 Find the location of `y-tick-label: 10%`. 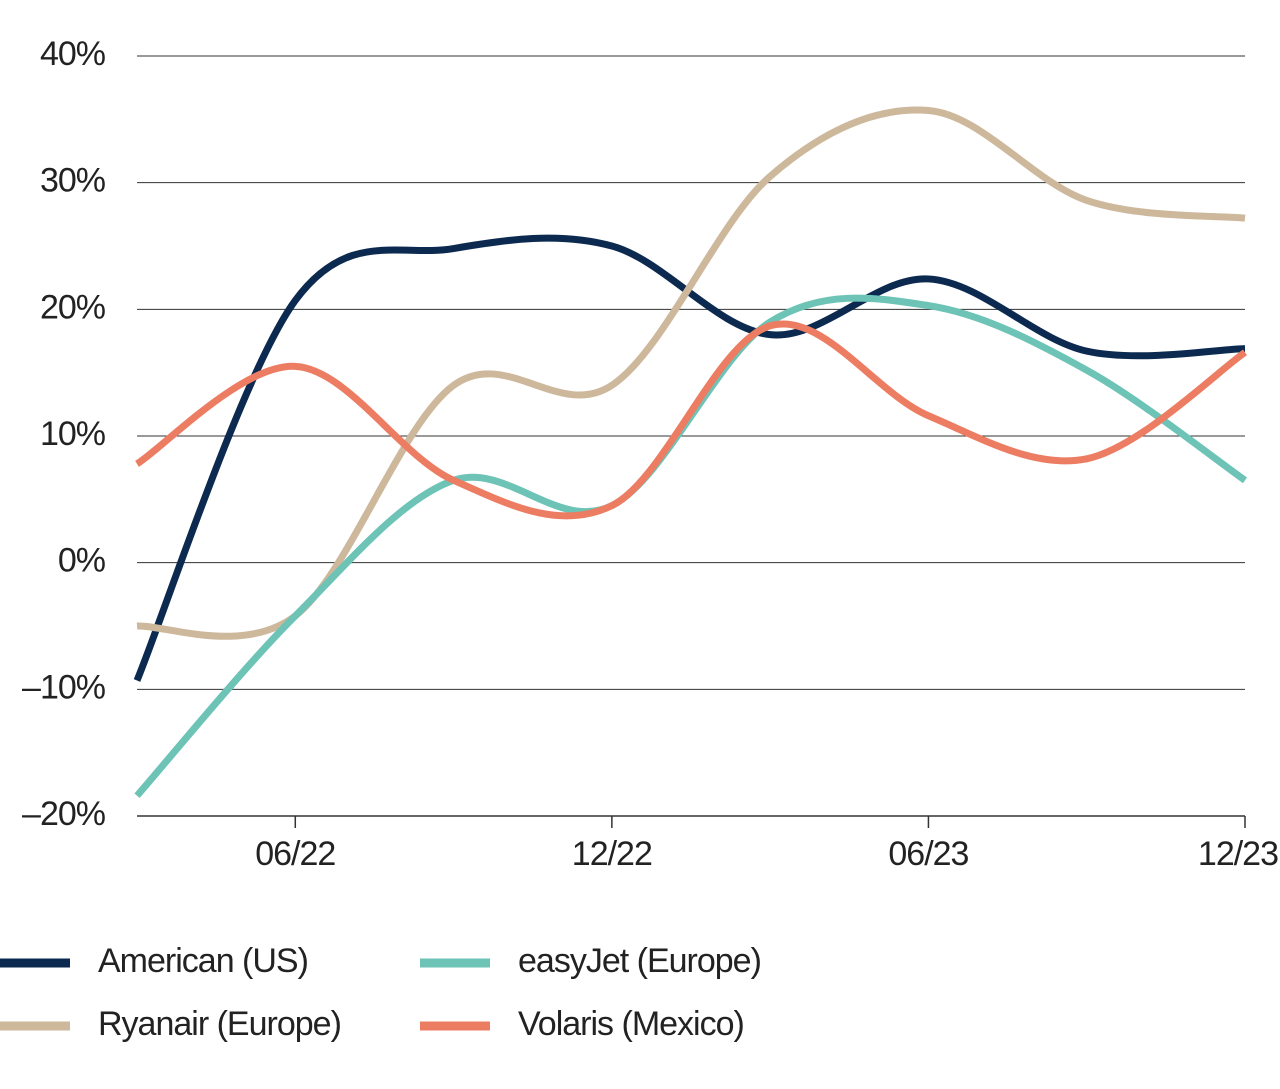

y-tick-label: 10% is located at coordinates (73, 434).